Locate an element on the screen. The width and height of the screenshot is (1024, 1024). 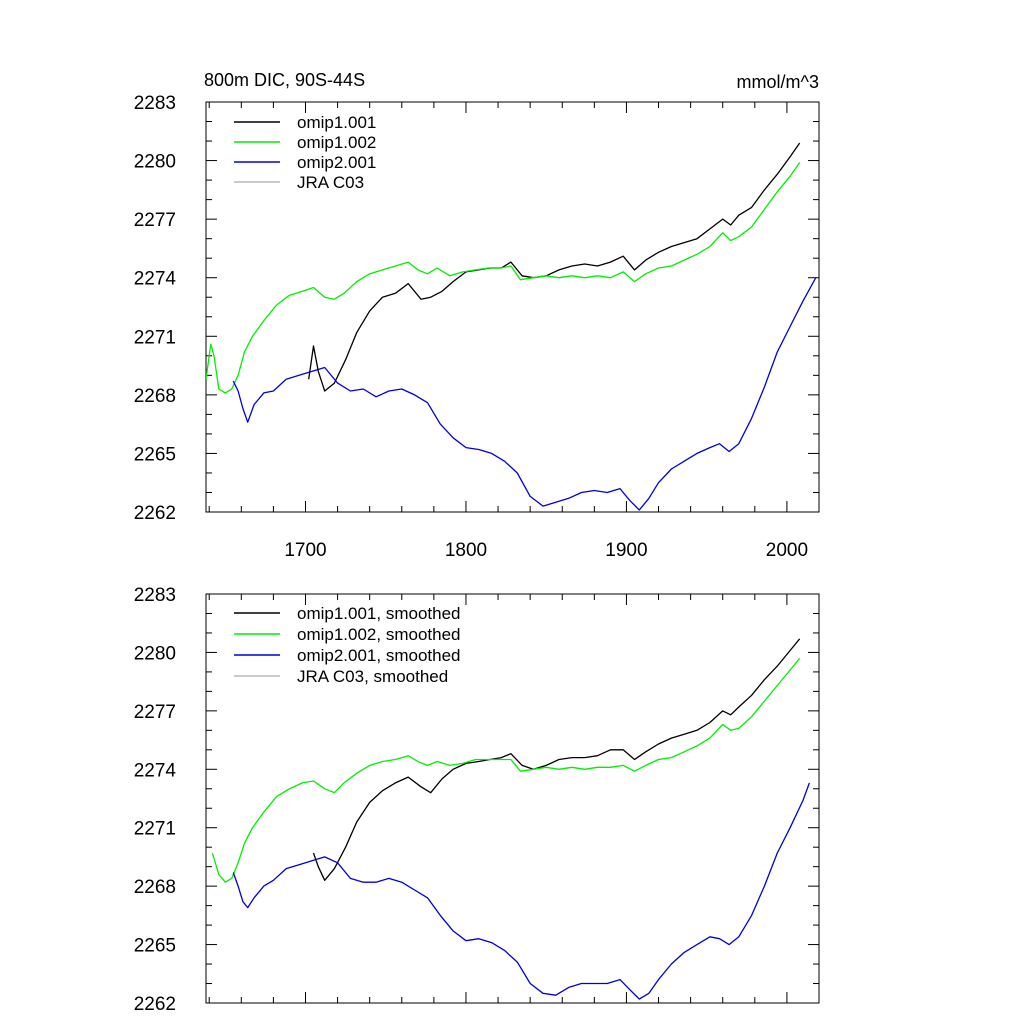
units-label: mmol/m^3 is located at coordinates (778, 82).